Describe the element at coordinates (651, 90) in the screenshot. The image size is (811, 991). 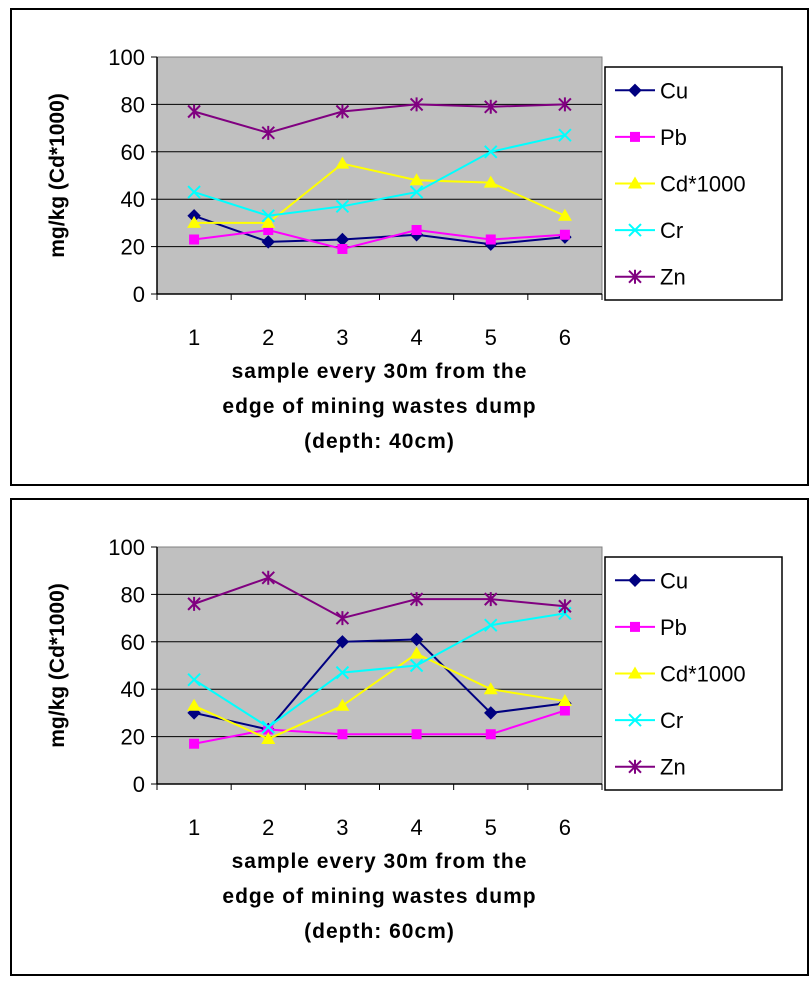
I see `legend-item: Cu` at that location.